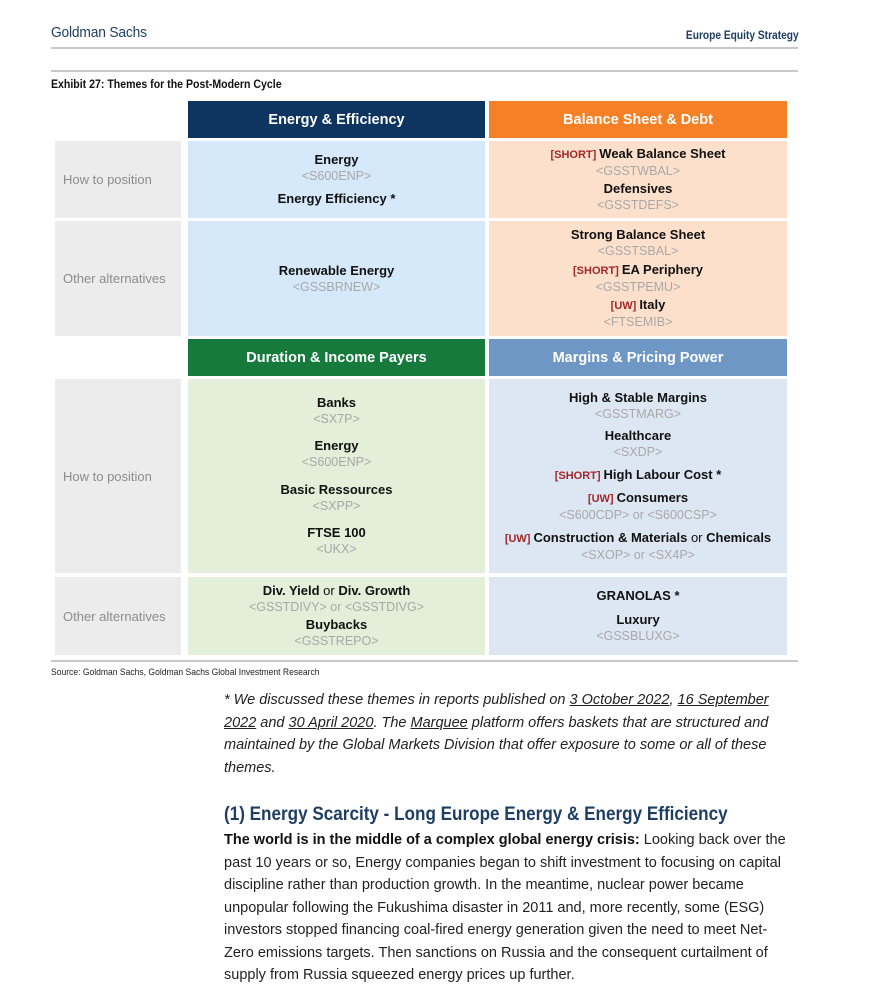  I want to click on item-name: Healthcare, so click(638, 435).